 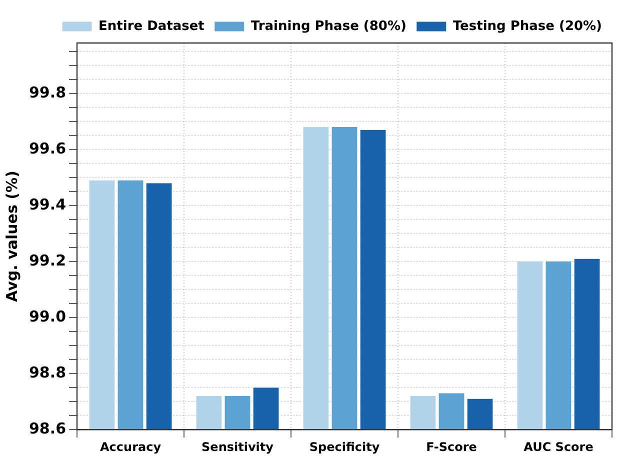 What do you see at coordinates (559, 447) in the screenshot?
I see `x-tick-label: AUC Score` at bounding box center [559, 447].